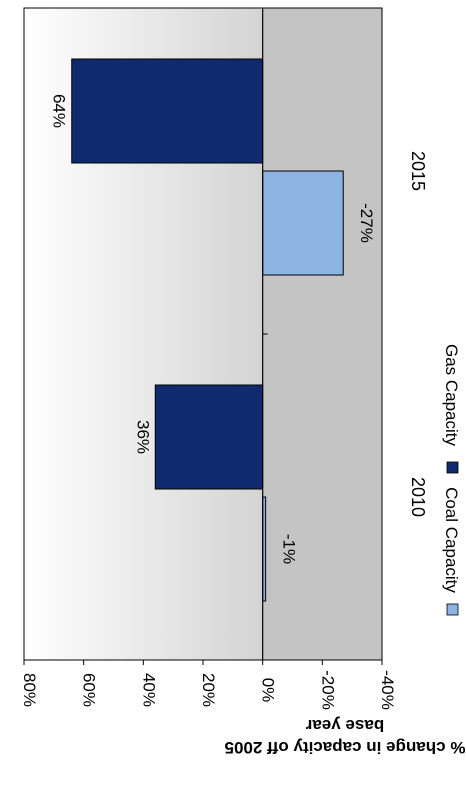  What do you see at coordinates (345, 747) in the screenshot?
I see `axis-title-line1: % change in capacity off 2005` at bounding box center [345, 747].